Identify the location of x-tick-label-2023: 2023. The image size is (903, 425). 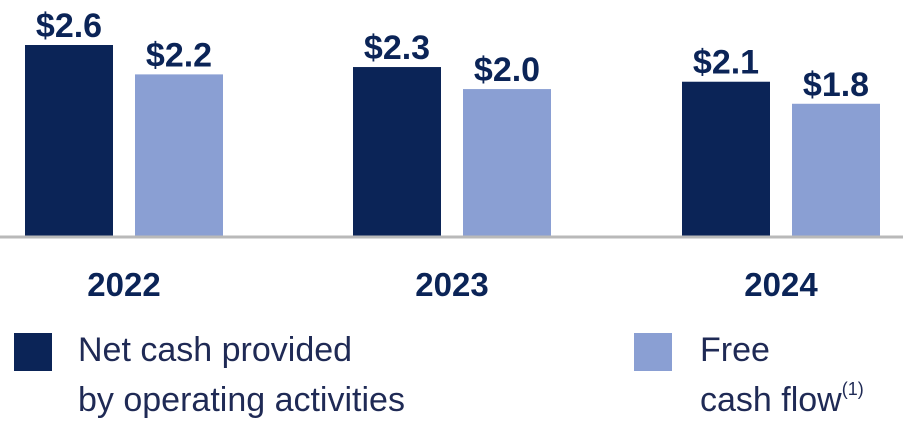
(451, 284).